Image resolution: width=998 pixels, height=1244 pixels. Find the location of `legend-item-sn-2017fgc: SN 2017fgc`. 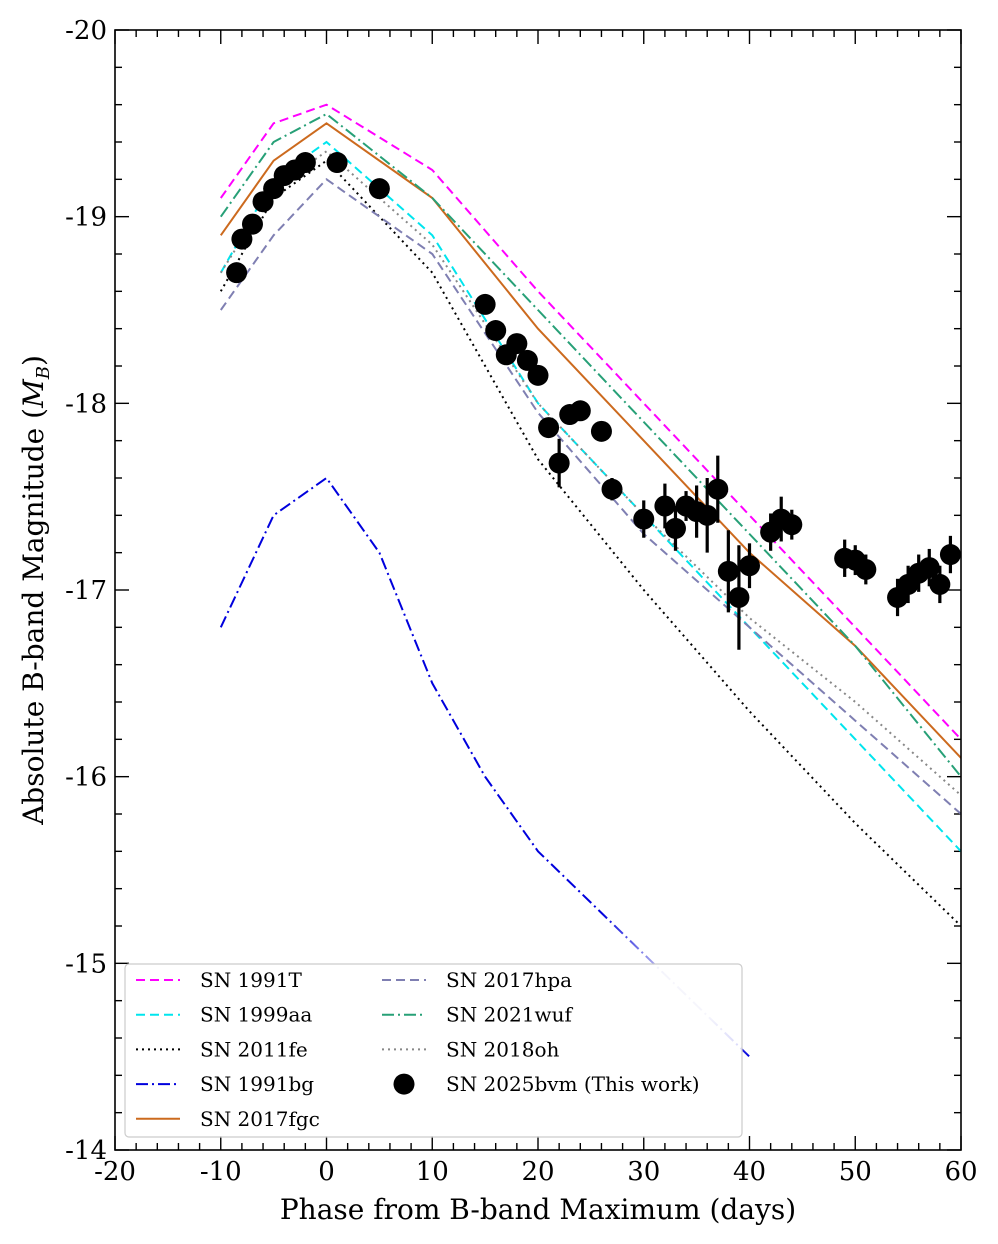

legend-item-sn-2017fgc: SN 2017fgc is located at coordinates (228, 1119).